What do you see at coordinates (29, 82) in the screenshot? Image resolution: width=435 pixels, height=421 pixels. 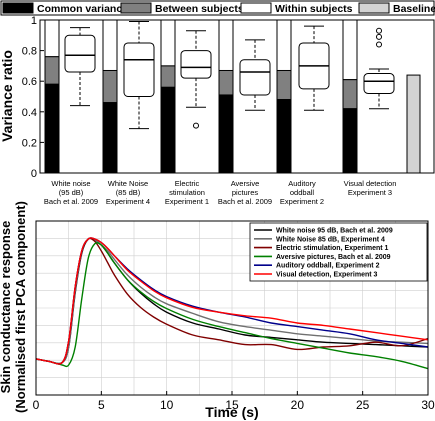 I see `top-y-tick-label-3: 0.6` at bounding box center [29, 82].